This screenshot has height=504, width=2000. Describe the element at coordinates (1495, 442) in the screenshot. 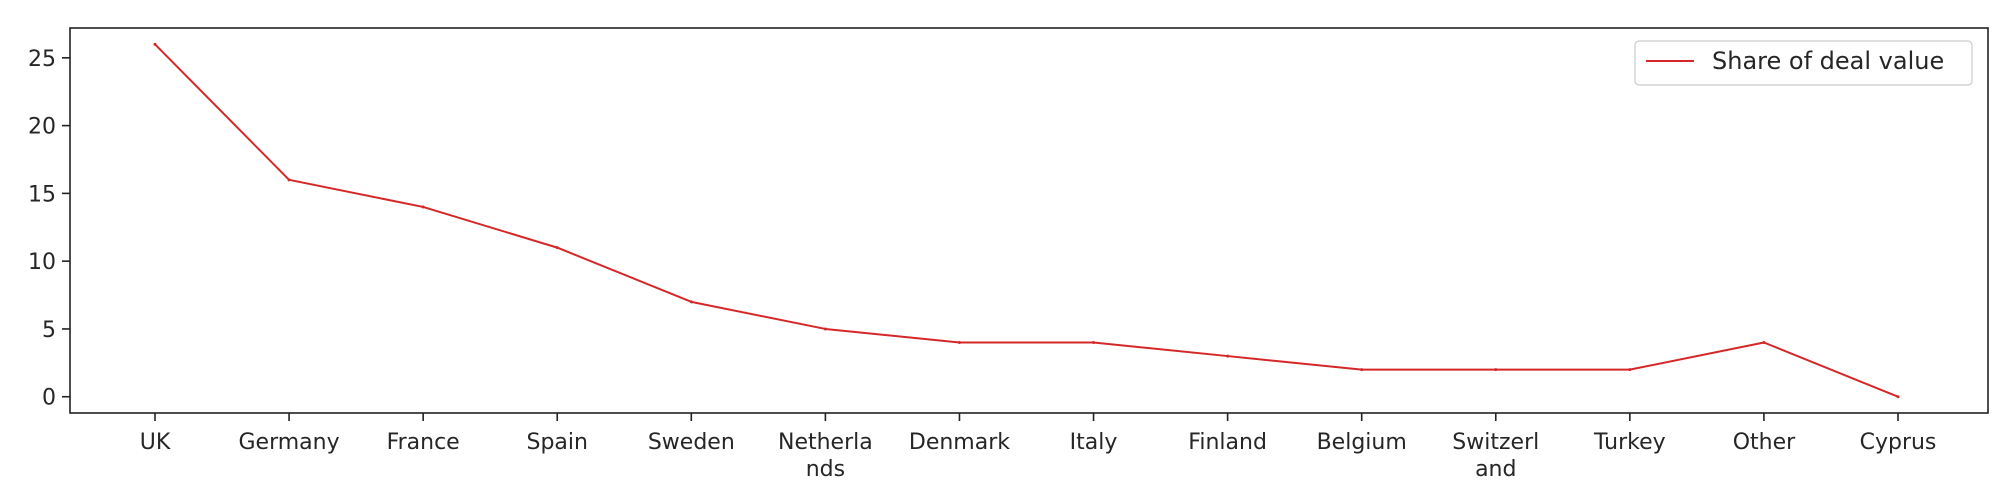

I see `x-tick-label-line: Switzerl` at that location.